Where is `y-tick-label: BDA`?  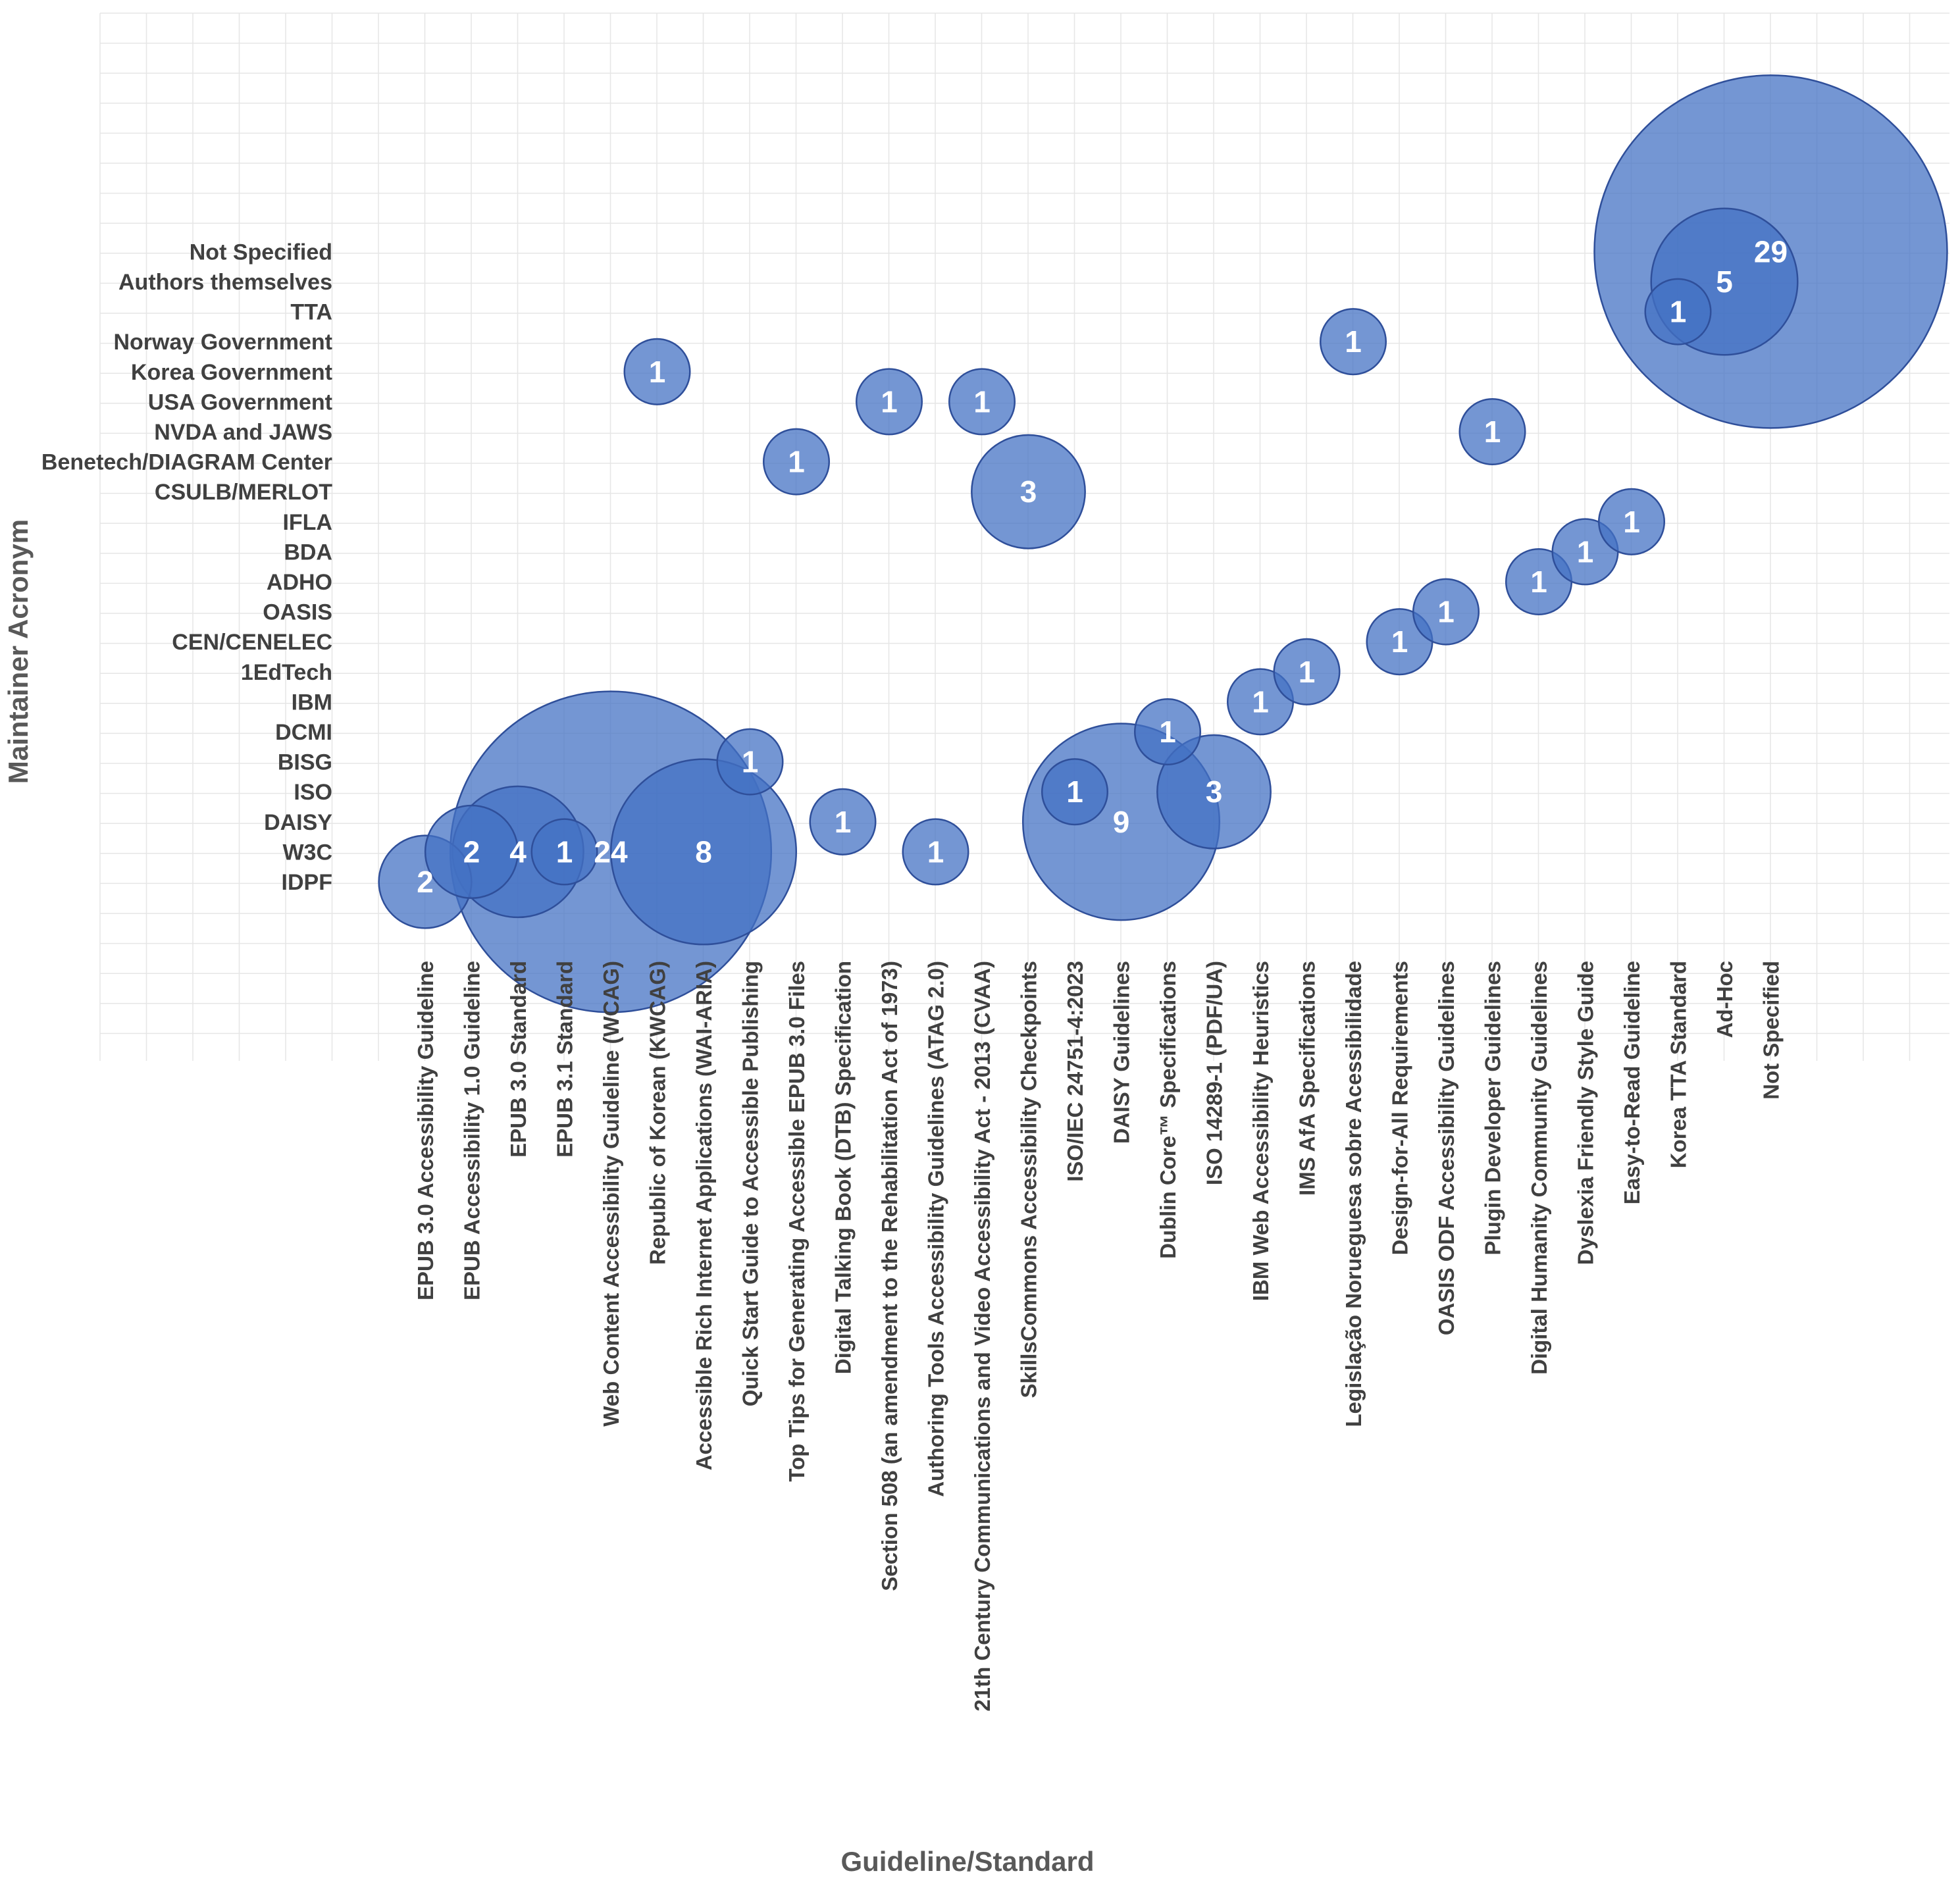
y-tick-label: BDA is located at coordinates (308, 552).